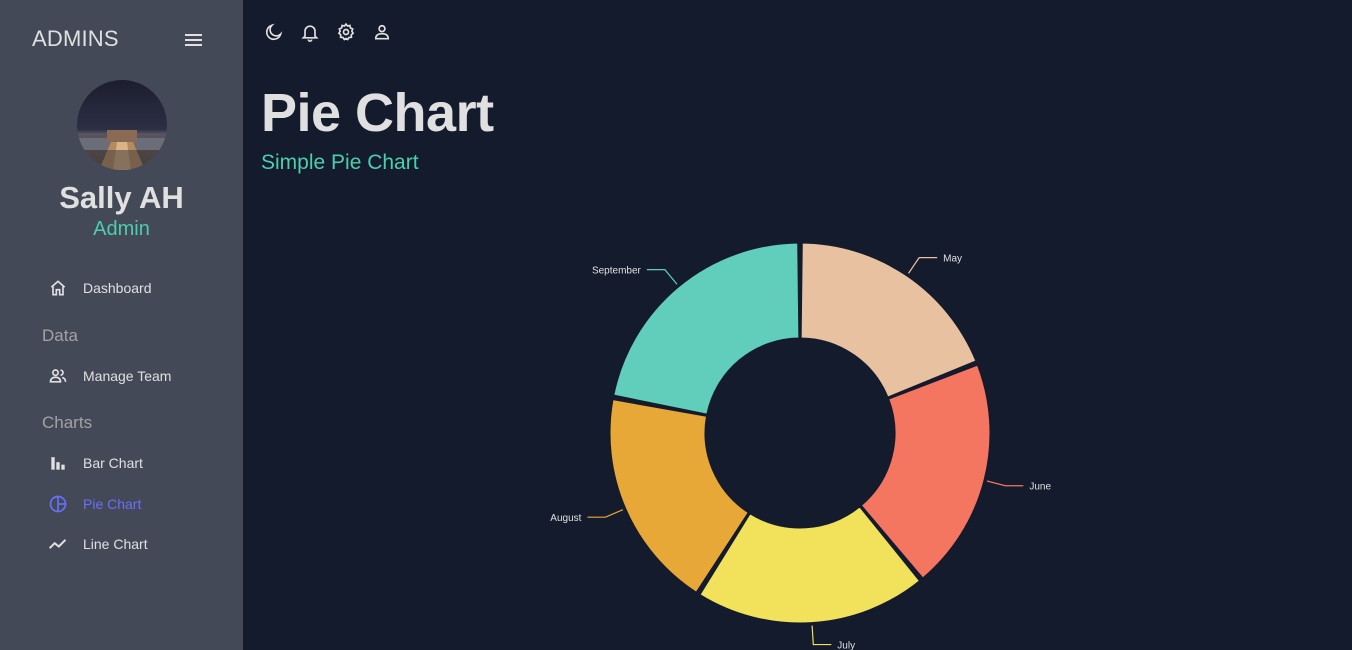  I want to click on pie-label: July, so click(846, 645).